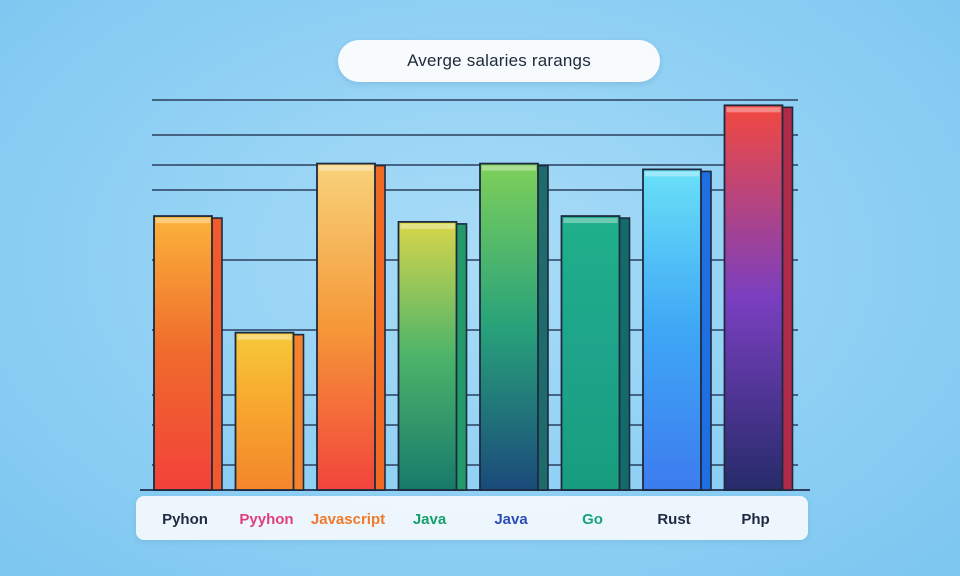 The height and width of the screenshot is (576, 960). I want to click on x-axis-label-band, so click(472, 518).